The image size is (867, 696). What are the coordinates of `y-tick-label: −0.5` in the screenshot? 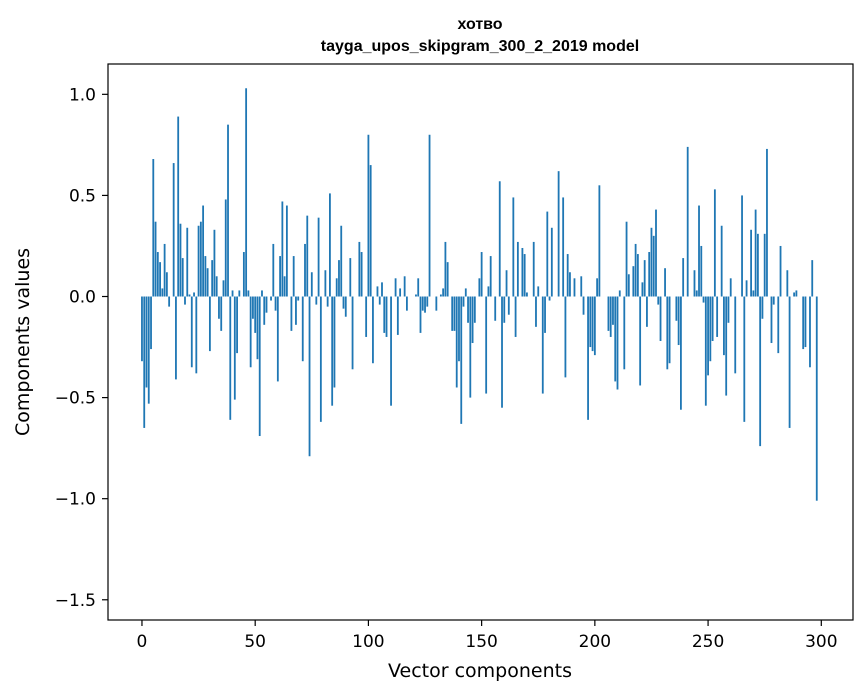 It's located at (75, 399).